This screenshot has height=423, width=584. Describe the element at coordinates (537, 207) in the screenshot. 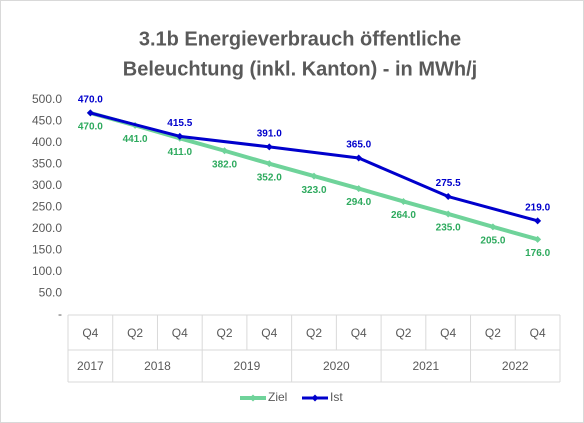

I see `data-label: 219.0` at that location.